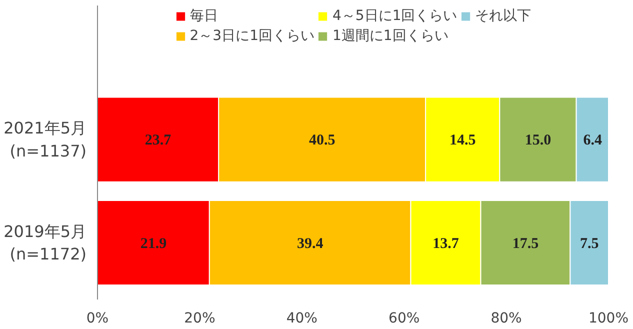 The image size is (633, 329). I want to click on y-tick-label: 2019年5月 (n=1172), so click(45, 243).